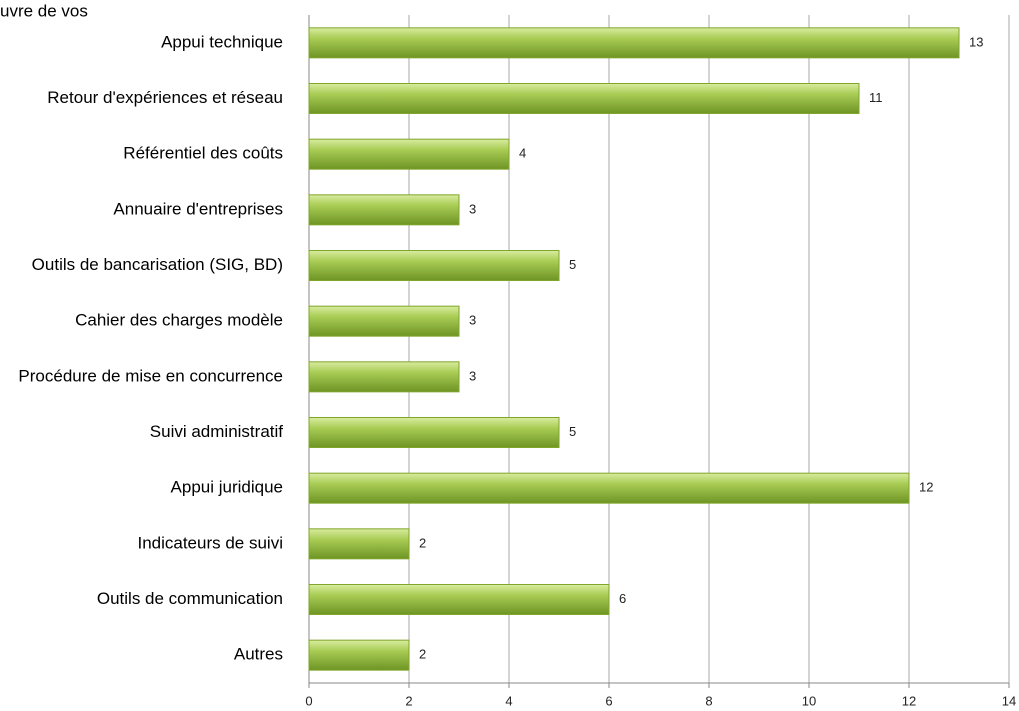  What do you see at coordinates (157, 264) in the screenshot?
I see `y-tick-label: Outils de bancarisation (SIG, BD)` at bounding box center [157, 264].